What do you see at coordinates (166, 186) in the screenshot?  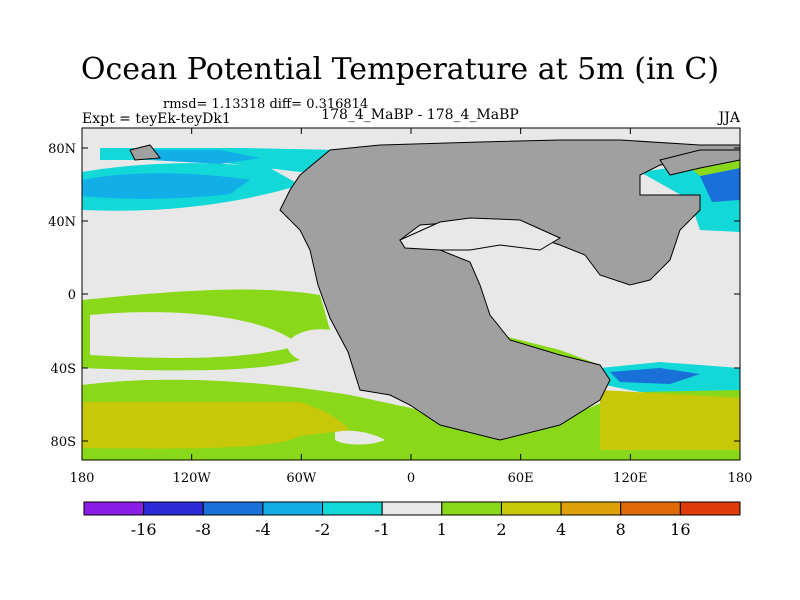 I see `north-atlantic-sky` at bounding box center [166, 186].